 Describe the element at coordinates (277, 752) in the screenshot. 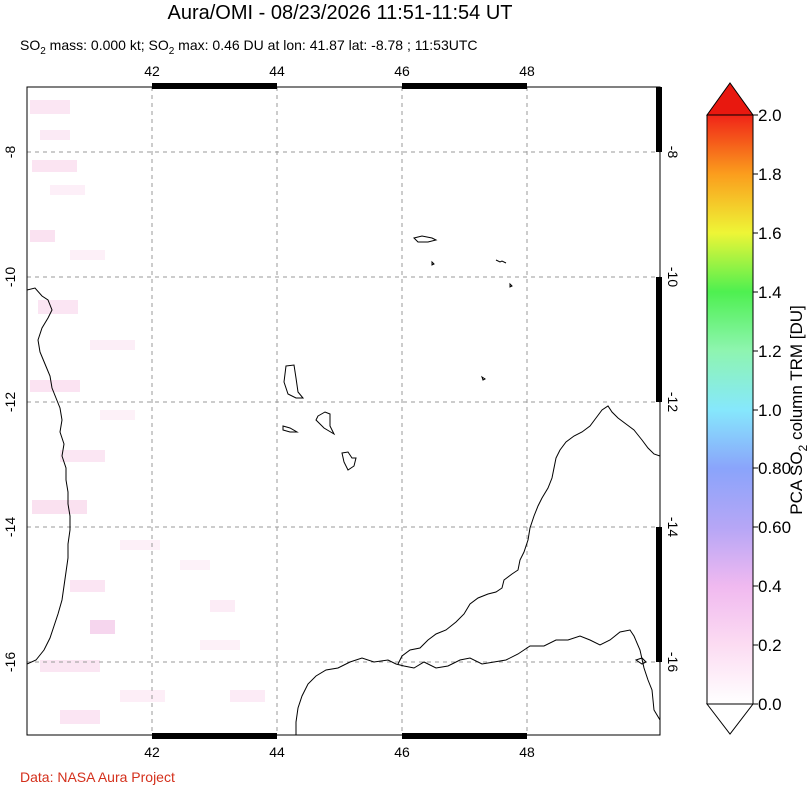

I see `lon-tick-bottom: 44` at that location.